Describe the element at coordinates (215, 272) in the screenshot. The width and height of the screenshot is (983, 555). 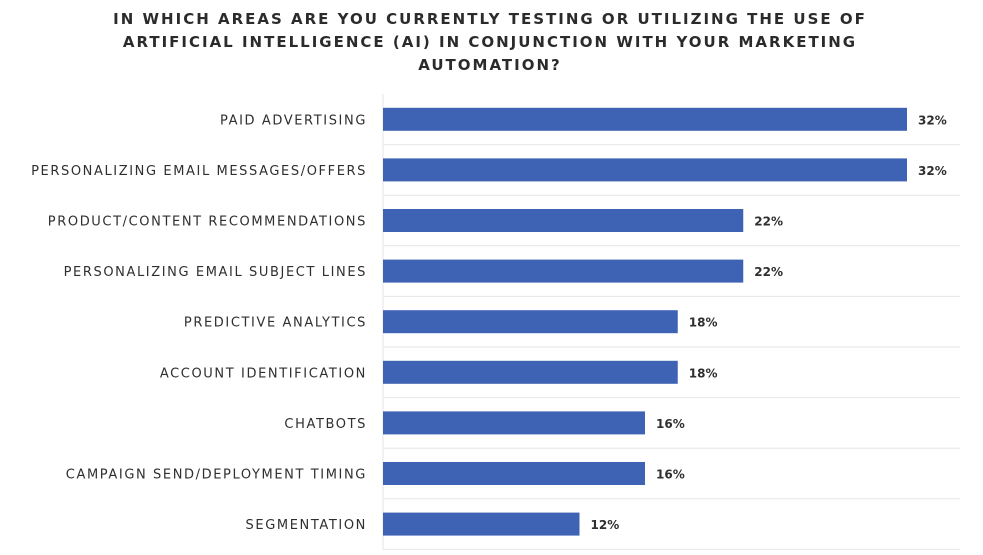
I see `category-label: PERSONALIZING EMAIL SUBJECT LINES` at that location.